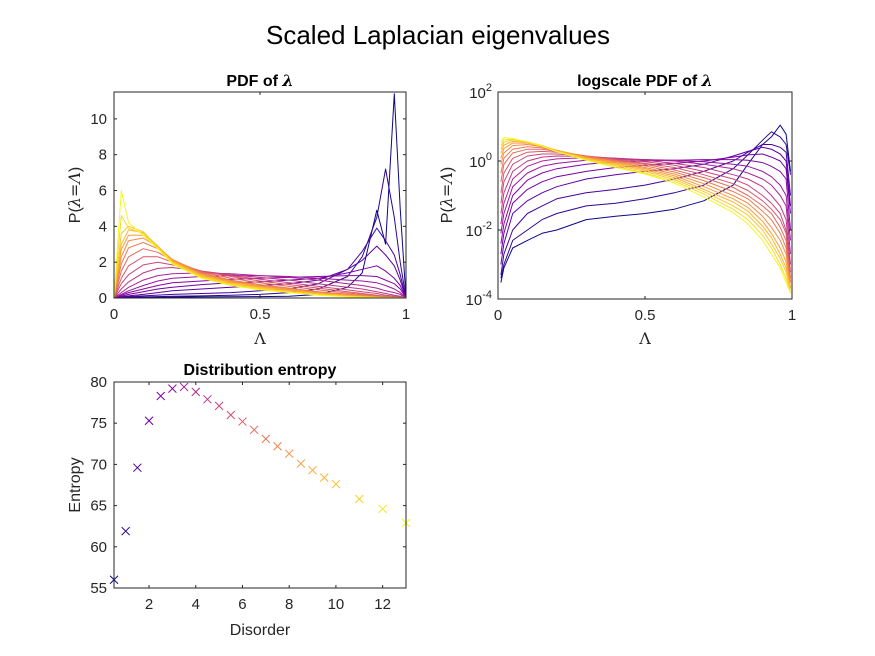 This screenshot has height=656, width=875. What do you see at coordinates (336, 604) in the screenshot?
I see `entropy-xtick-label: 10` at bounding box center [336, 604].